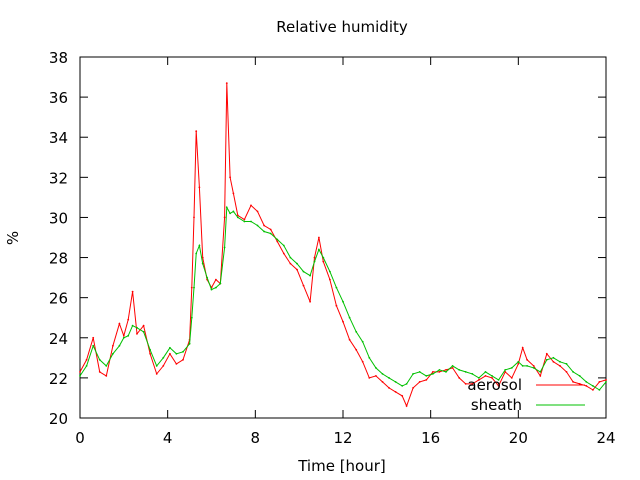 Image resolution: width=640 pixels, height=480 pixels. I want to click on x-tick-label: 8, so click(256, 438).